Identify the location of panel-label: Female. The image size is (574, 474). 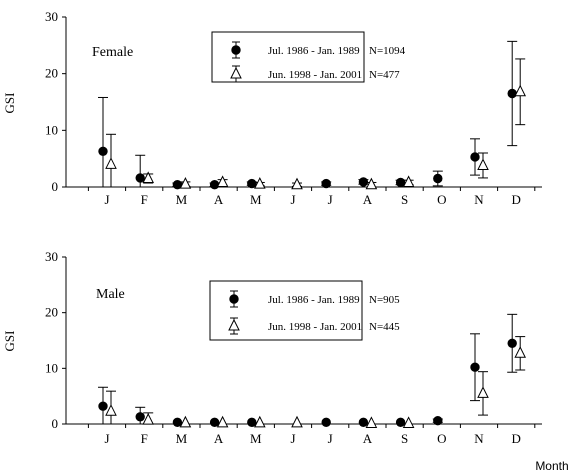
(112, 52).